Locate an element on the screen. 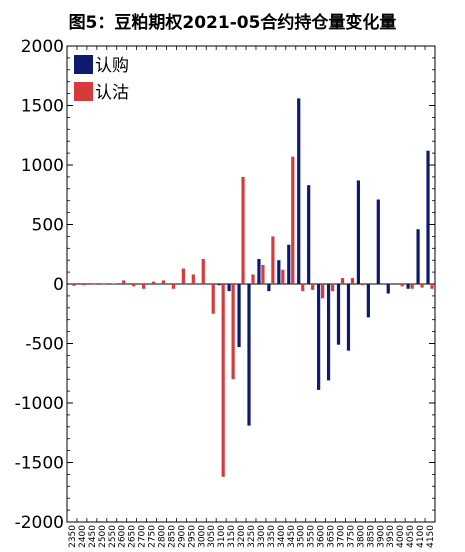  chart-title: 图5：豆粕期权2021-05合约持仓量变化量 is located at coordinates (232, 23).